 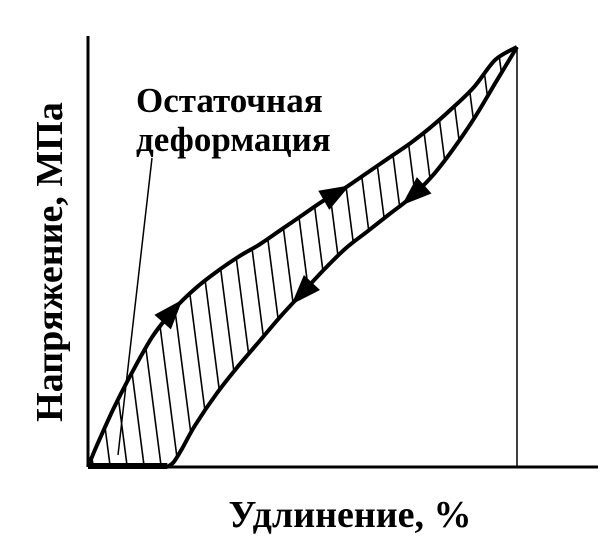 What do you see at coordinates (50, 262) in the screenshot?
I see `y-axis-title: Напряжение, МПа` at bounding box center [50, 262].